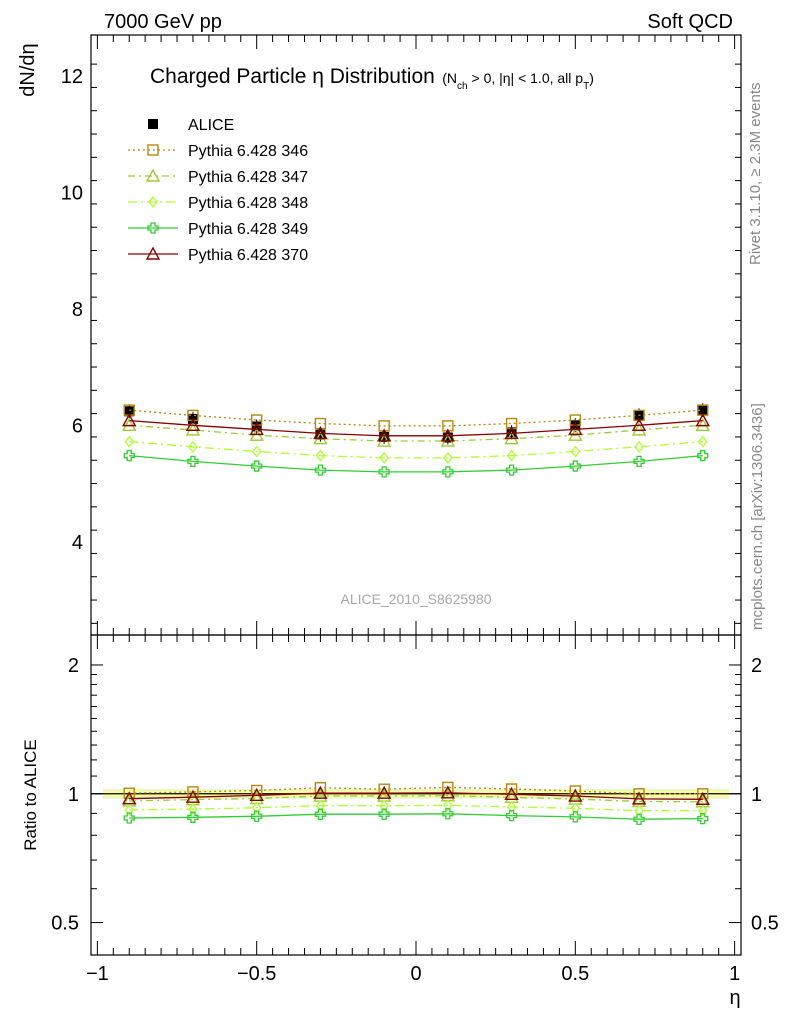 The width and height of the screenshot is (786, 1024). I want to click on x-tick-label: −0.5, so click(256, 974).